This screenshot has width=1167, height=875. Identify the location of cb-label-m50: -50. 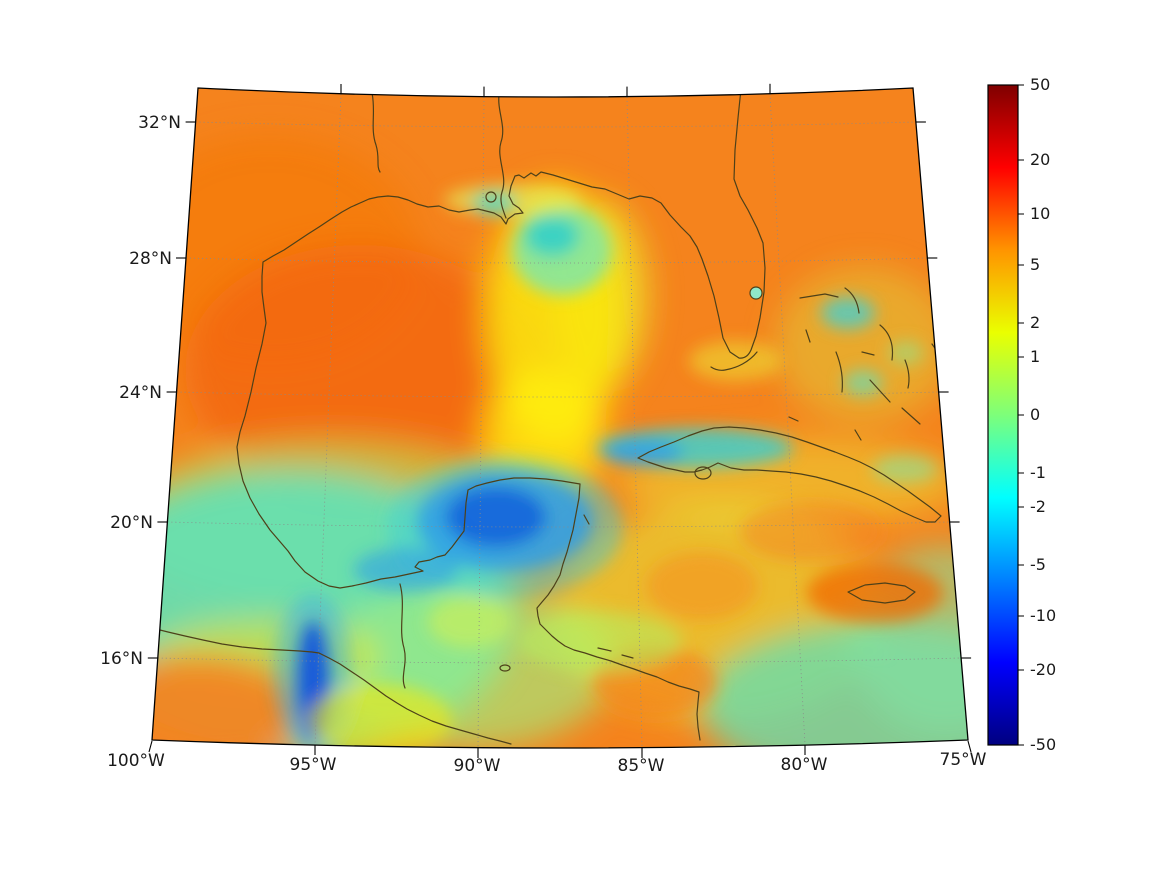
(1043, 744).